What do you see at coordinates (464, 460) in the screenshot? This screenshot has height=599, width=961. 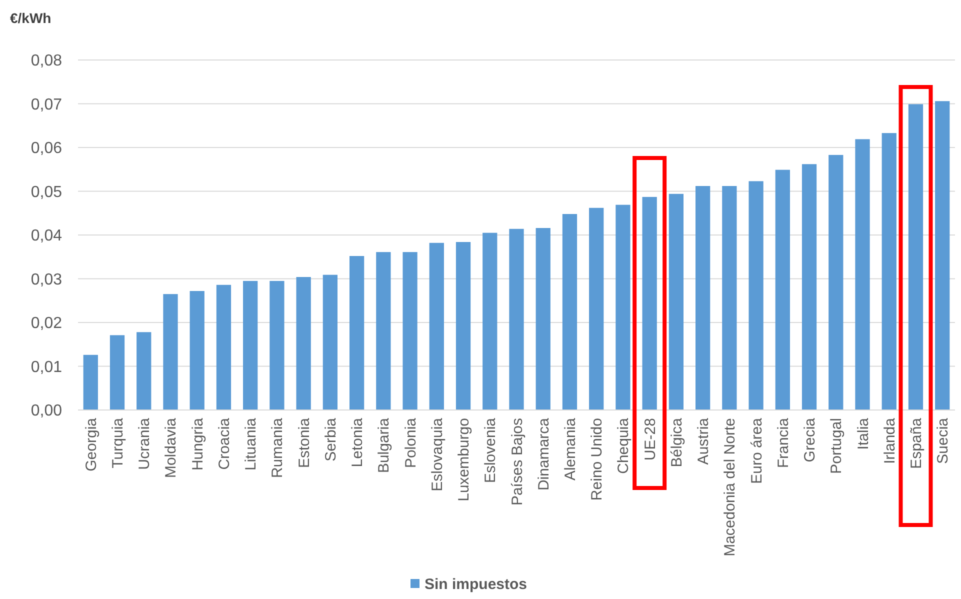 I see `x-tick-label: Luxemburgo` at bounding box center [464, 460].